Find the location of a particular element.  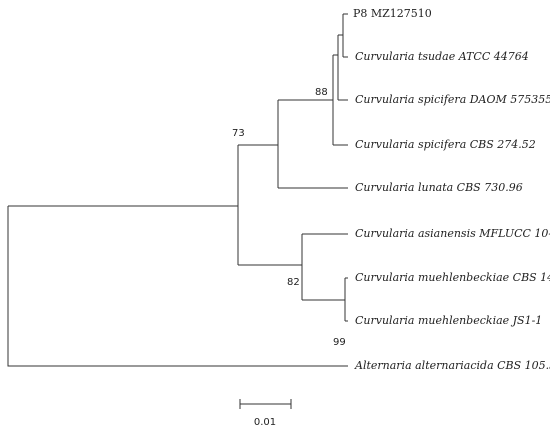

scale-bar-label: 0.01 is located at coordinates (265, 422).